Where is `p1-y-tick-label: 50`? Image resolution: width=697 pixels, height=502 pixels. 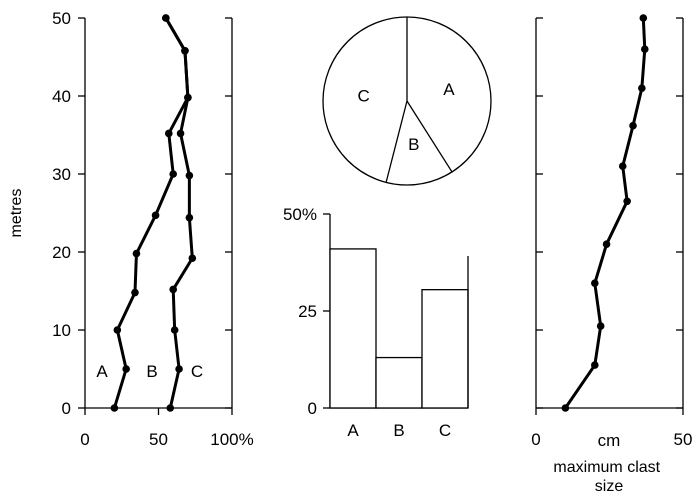
p1-y-tick-label: 50 is located at coordinates (61, 18).